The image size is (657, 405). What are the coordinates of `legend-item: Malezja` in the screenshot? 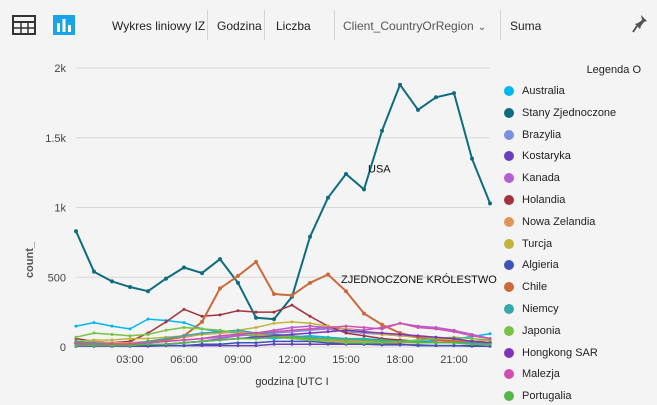 It's located at (532, 374).